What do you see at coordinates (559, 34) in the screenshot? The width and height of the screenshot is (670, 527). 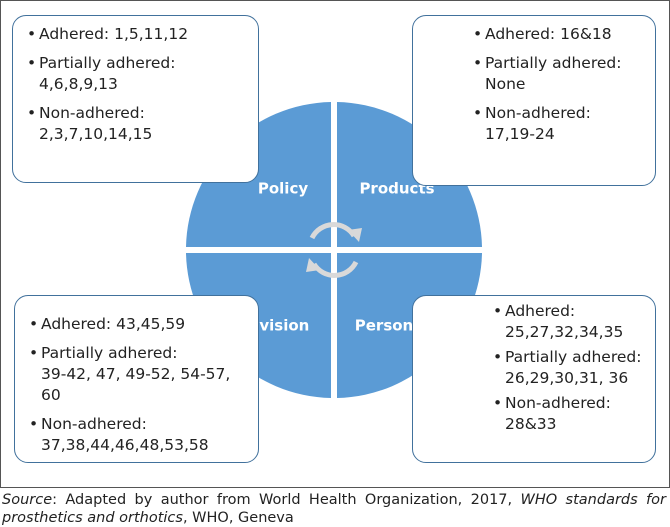 I see `item: Adhered: 16&18` at bounding box center [559, 34].